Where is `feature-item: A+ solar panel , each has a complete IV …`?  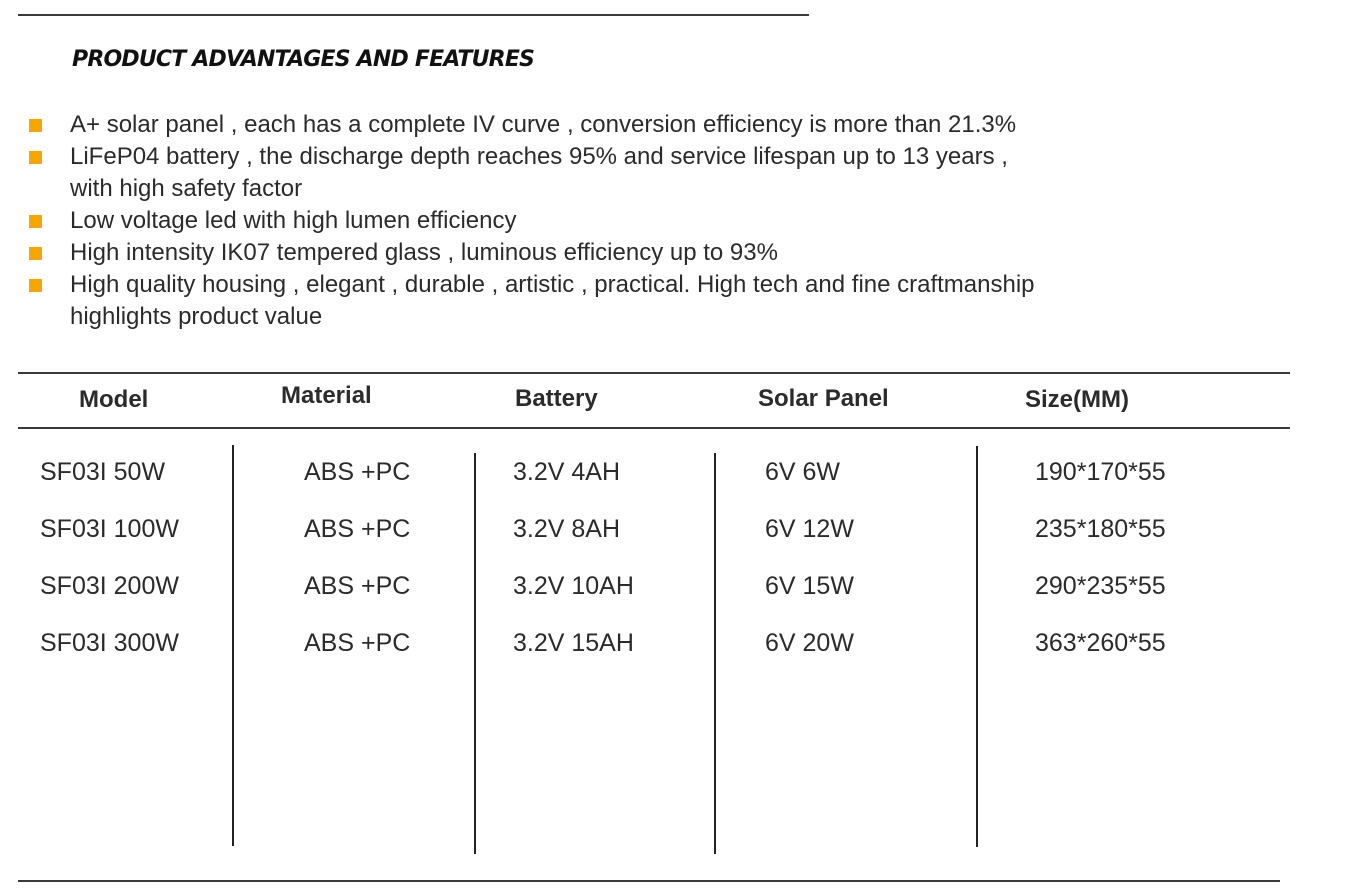
feature-item: A+ solar panel , each has a complete IV … is located at coordinates (517, 125).